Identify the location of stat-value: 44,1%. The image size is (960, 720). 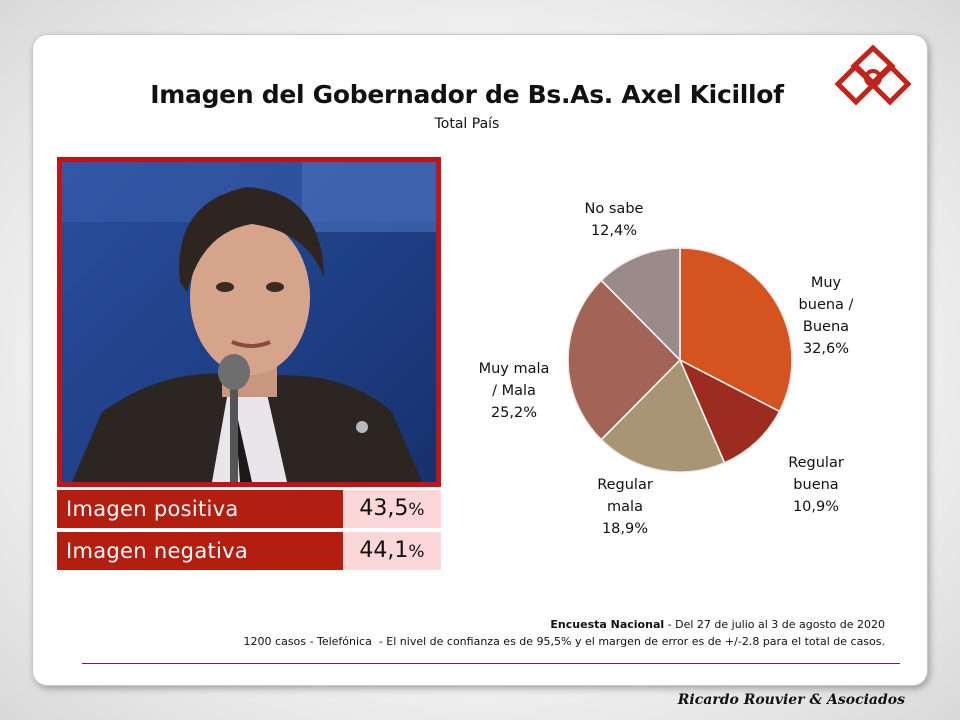
(392, 551).